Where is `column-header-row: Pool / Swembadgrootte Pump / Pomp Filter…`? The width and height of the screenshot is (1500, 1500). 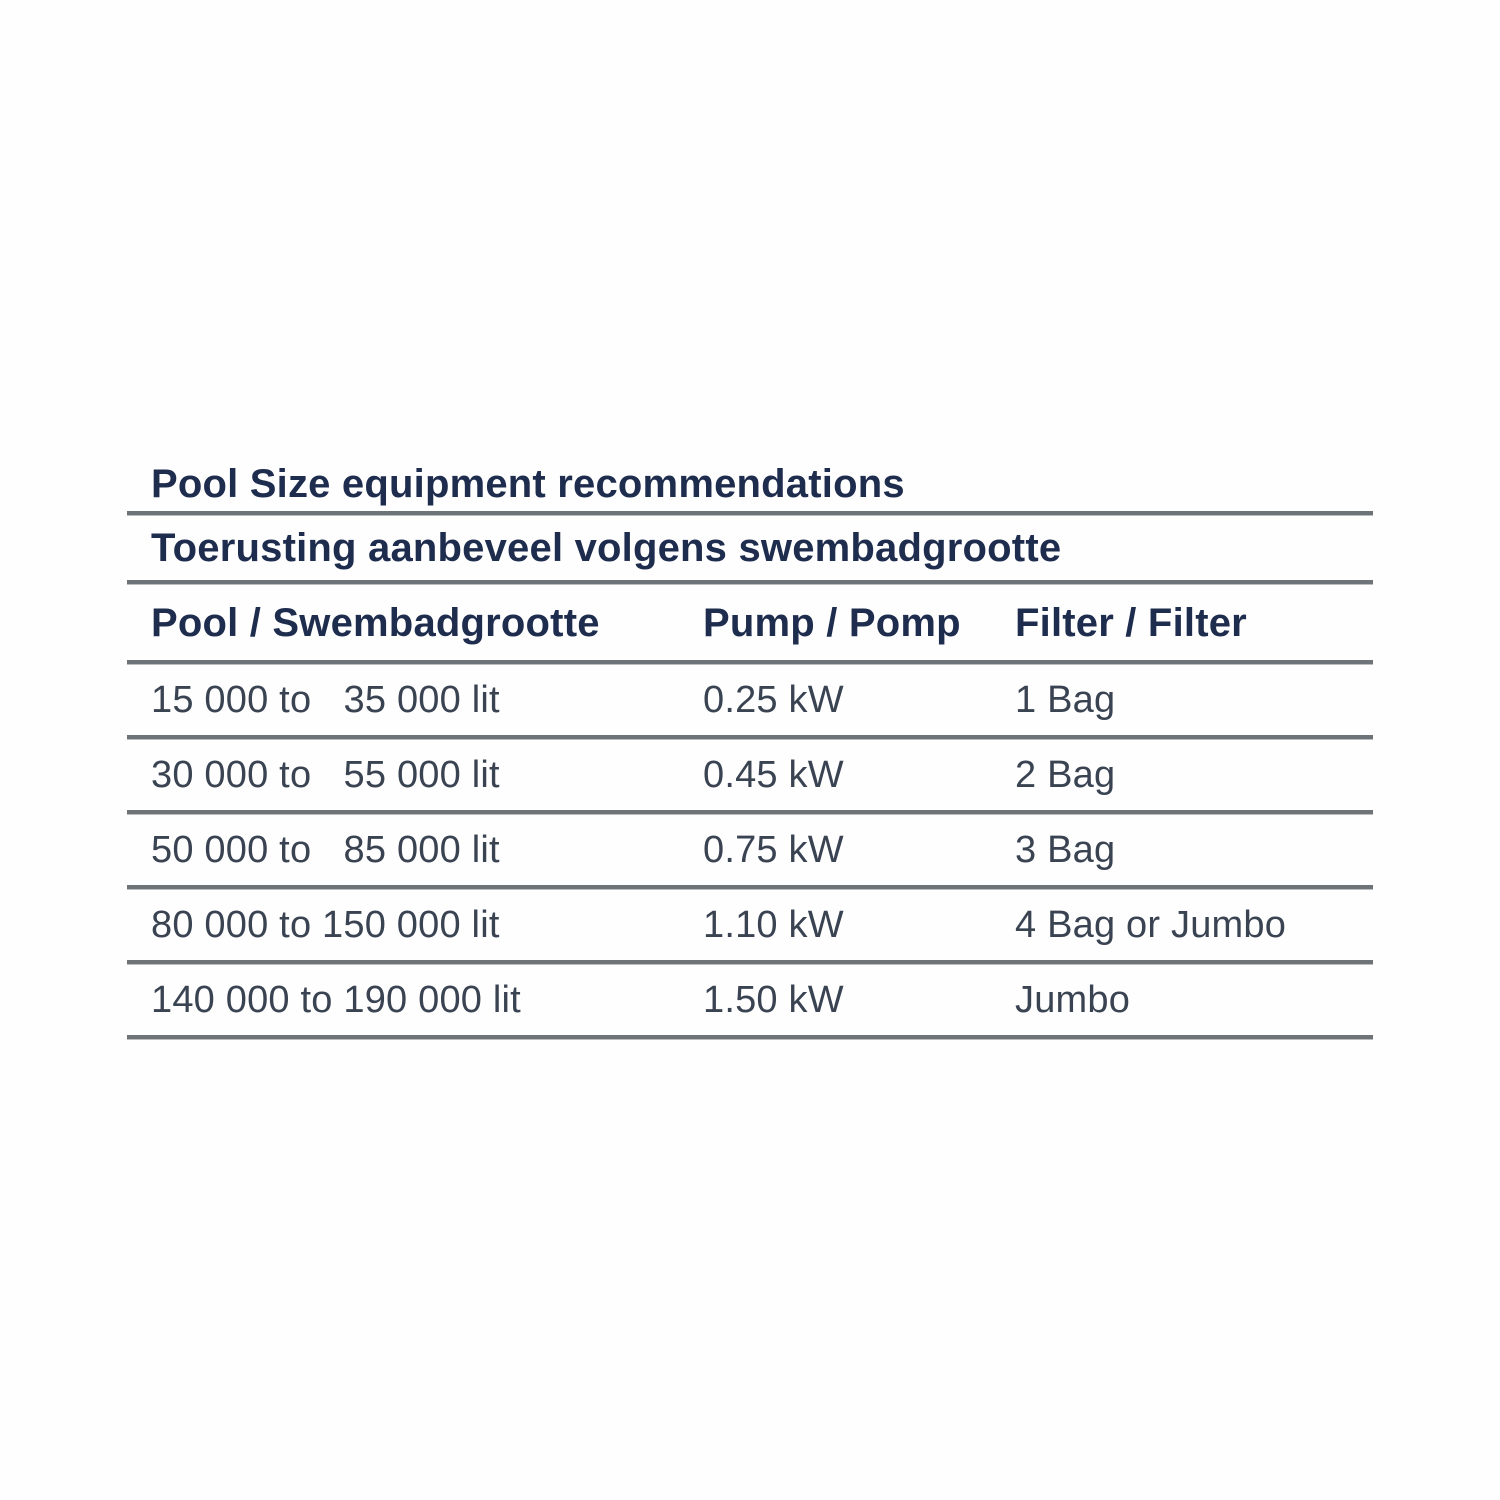
column-header-row: Pool / Swembadgrootte Pump / Pomp Filter… is located at coordinates (750, 622).